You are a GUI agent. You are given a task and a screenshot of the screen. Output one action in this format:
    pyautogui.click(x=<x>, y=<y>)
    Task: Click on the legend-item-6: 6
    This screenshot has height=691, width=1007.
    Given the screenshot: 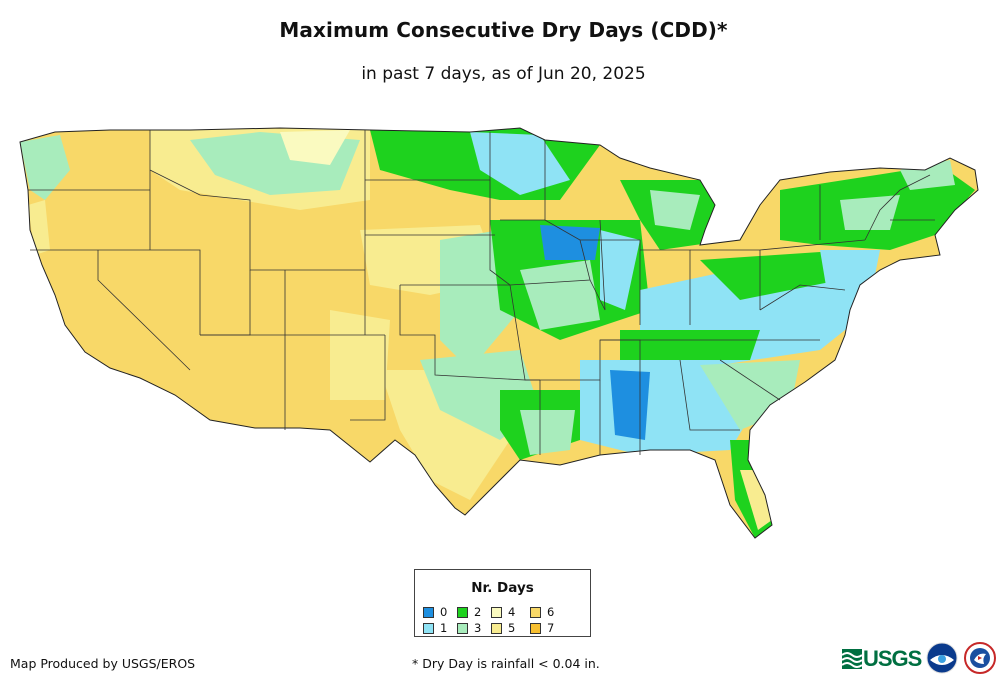 What is the action you would take?
    pyautogui.click(x=542, y=612)
    